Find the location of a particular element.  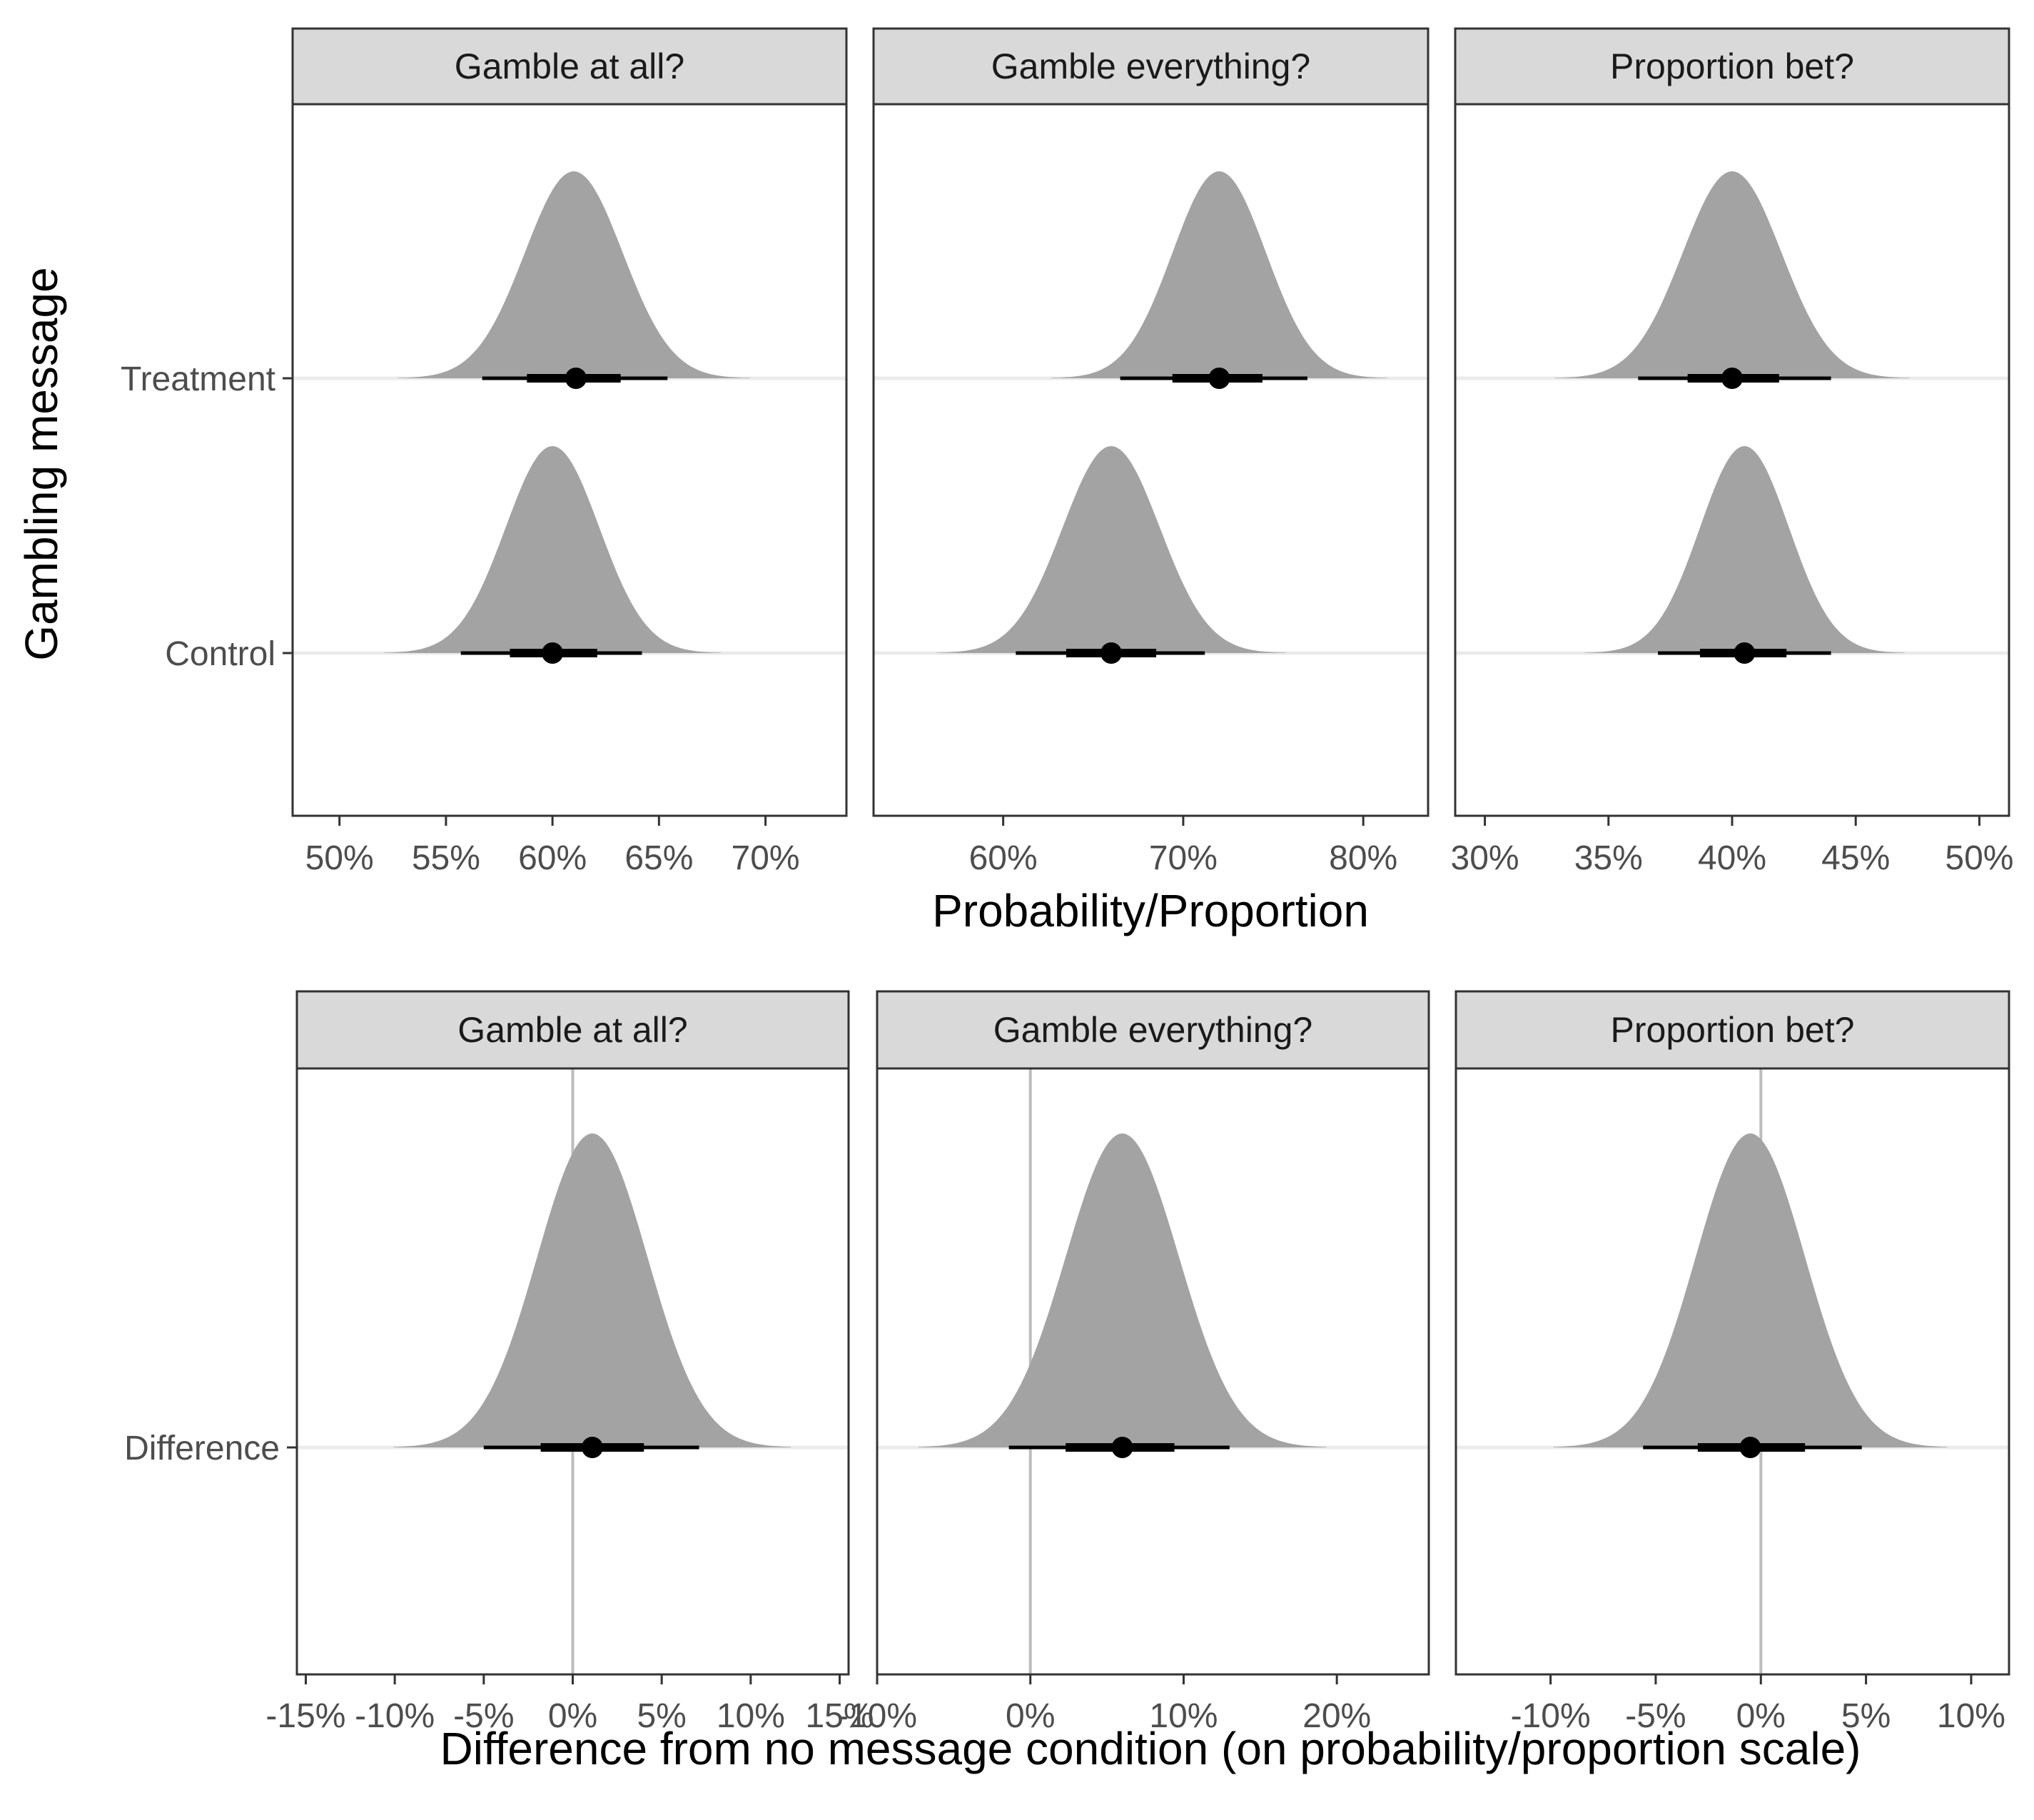

top-x-axis-title: Probability/Proportion is located at coordinates (1151, 910).